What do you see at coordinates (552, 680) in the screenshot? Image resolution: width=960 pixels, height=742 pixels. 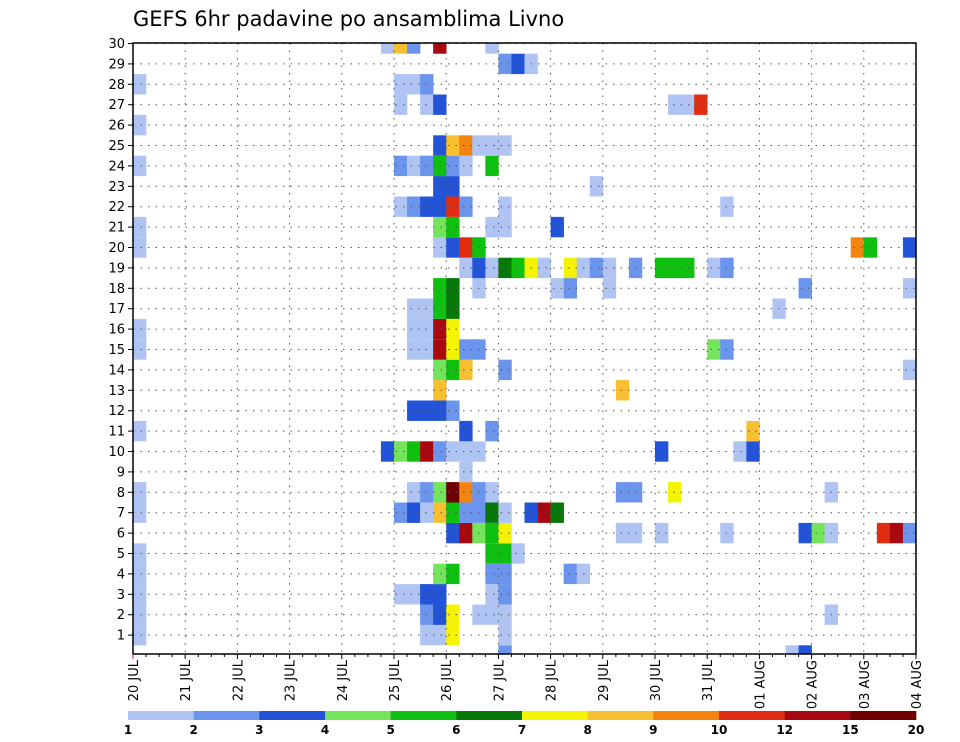 I see `x-tick-label: 28 JUL` at bounding box center [552, 680].